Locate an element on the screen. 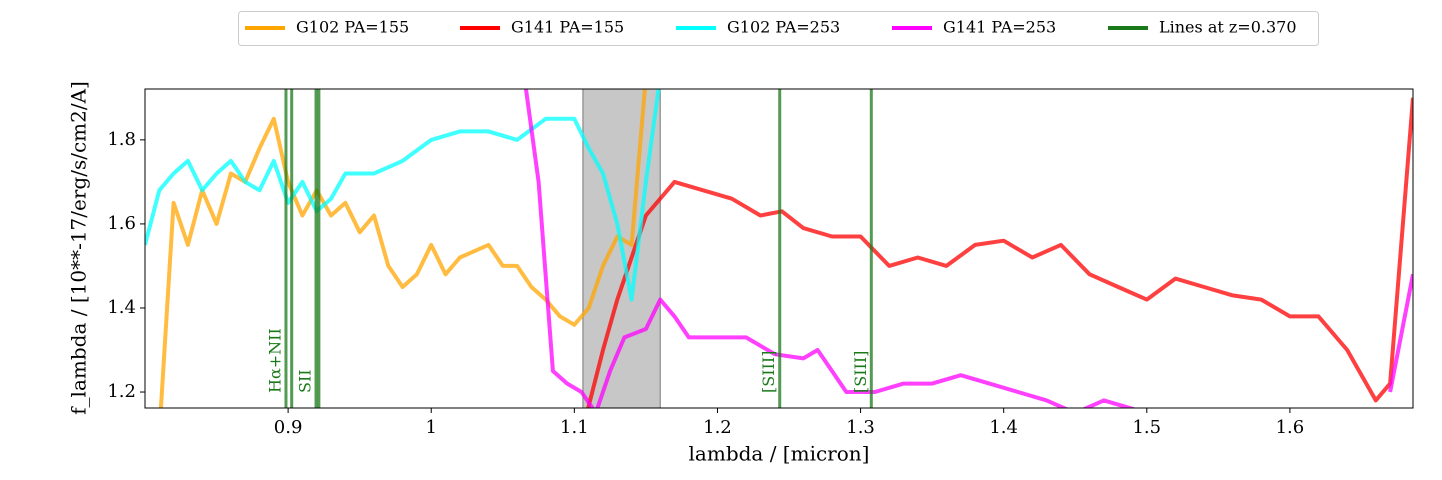 Image resolution: width=1442 pixels, height=480 pixels. y-tick-label: 1.6 is located at coordinates (121, 223).